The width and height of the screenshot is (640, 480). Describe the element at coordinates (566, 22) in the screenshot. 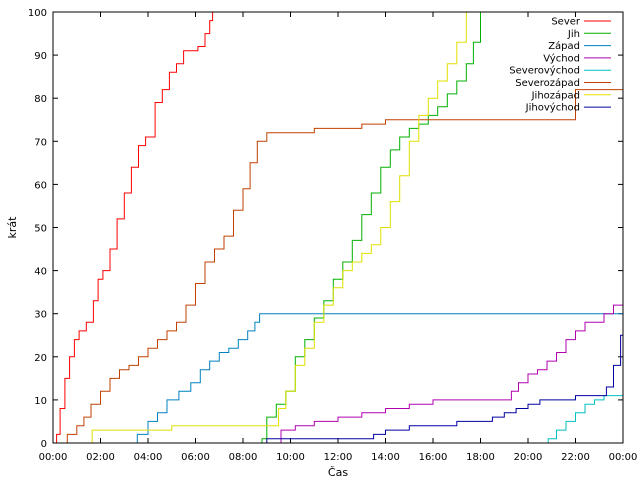

I see `legend-label: Sever` at that location.